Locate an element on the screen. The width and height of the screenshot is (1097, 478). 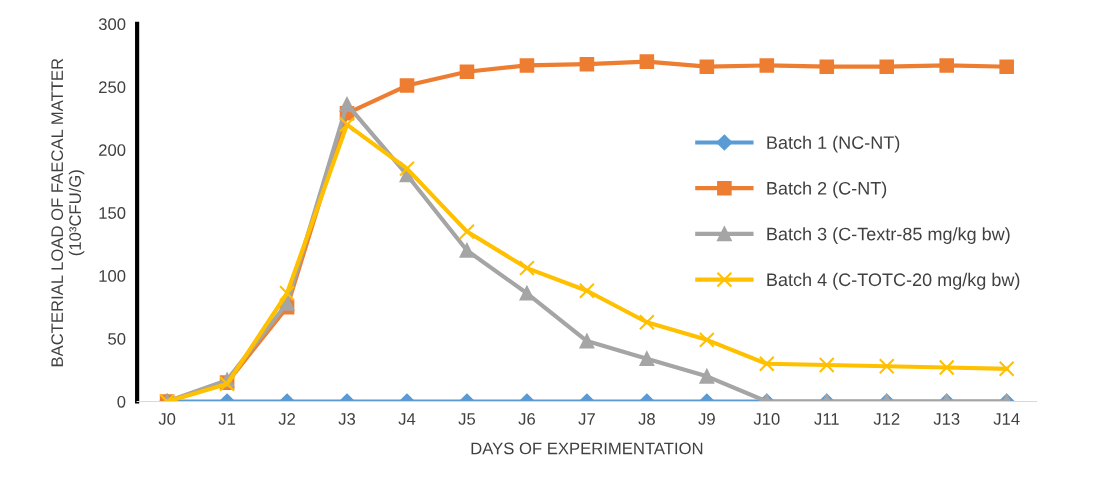
x-axis-title: DAYS OF EXPERIMENTATION is located at coordinates (587, 448).